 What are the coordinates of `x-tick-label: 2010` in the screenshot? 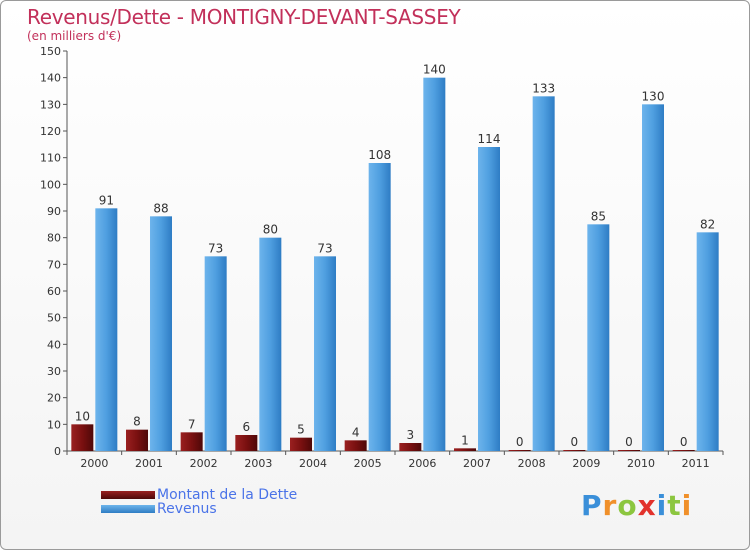 It's located at (641, 463).